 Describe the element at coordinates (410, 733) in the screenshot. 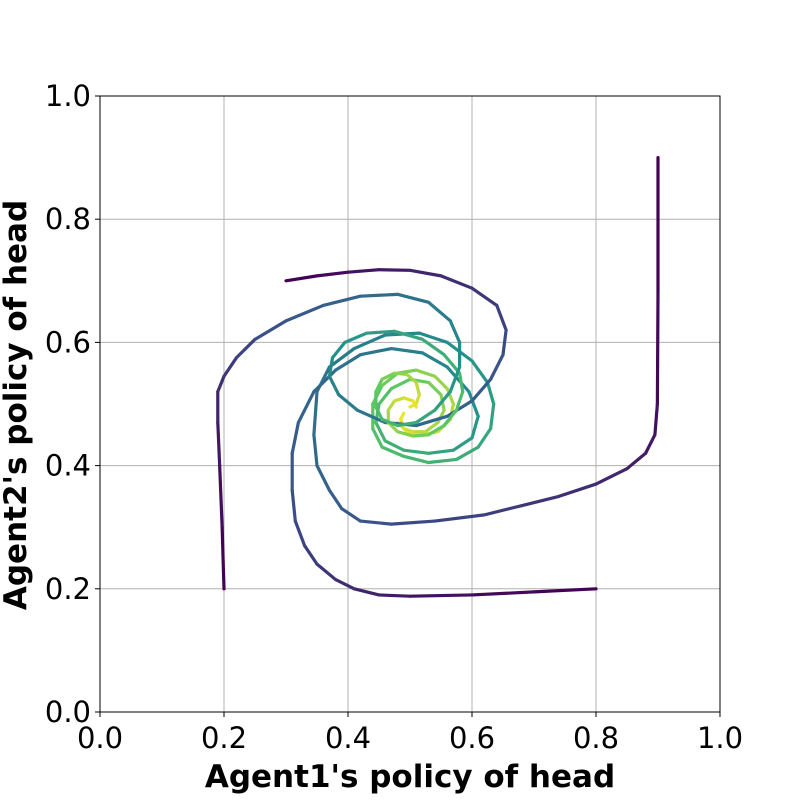

I see `x-axis-ticks: 0.0 0.2 0.4 0.6 0.8 1.0` at that location.